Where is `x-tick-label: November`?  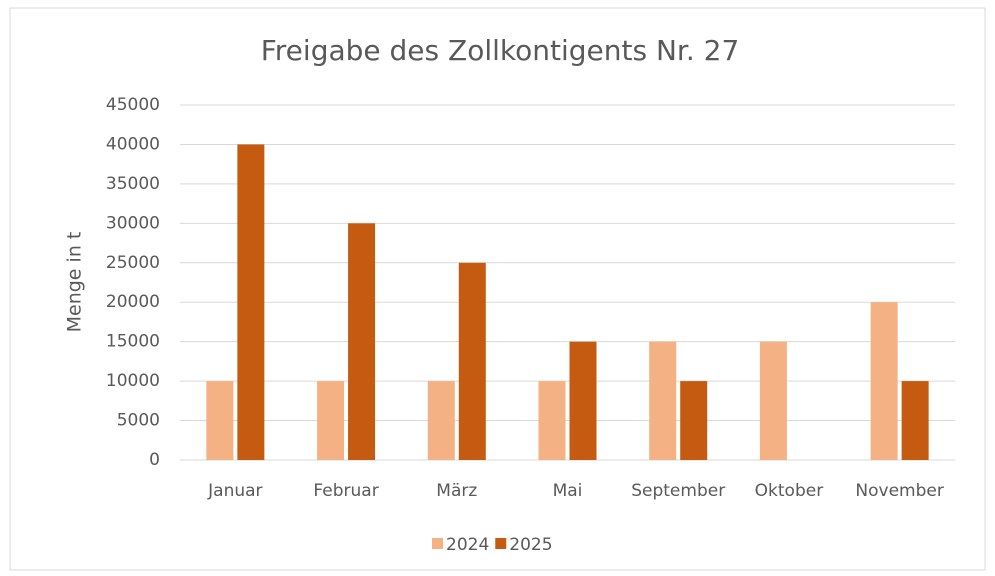 x-tick-label: November is located at coordinates (899, 491).